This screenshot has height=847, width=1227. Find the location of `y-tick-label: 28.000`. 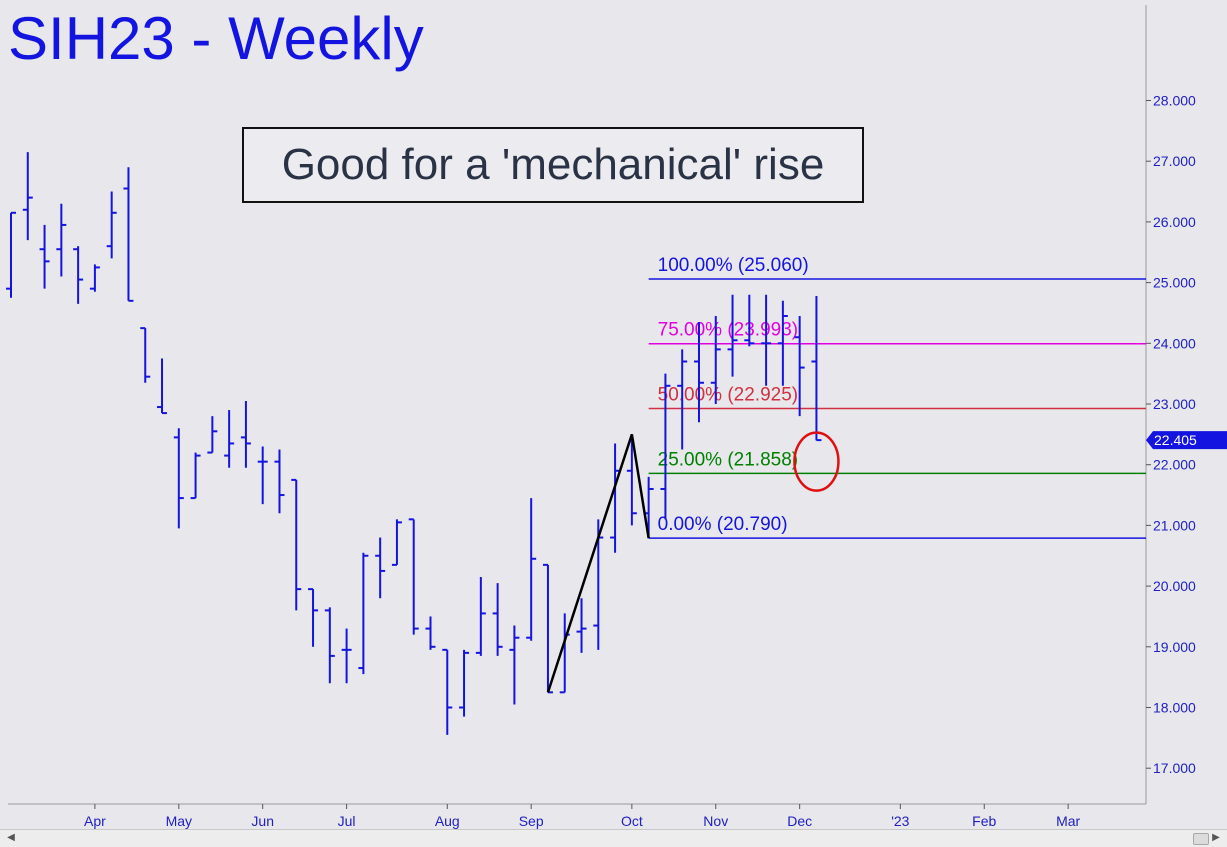

y-tick-label: 28.000 is located at coordinates (1174, 101).